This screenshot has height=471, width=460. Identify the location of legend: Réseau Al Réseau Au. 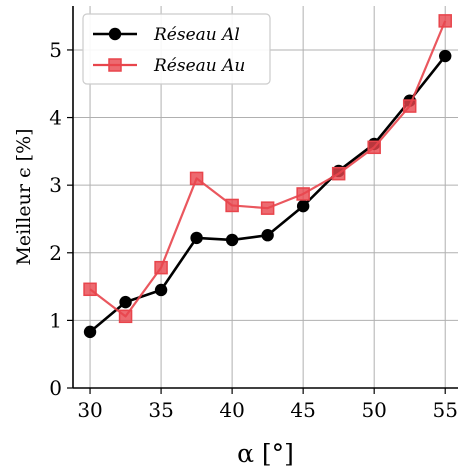
(176, 49).